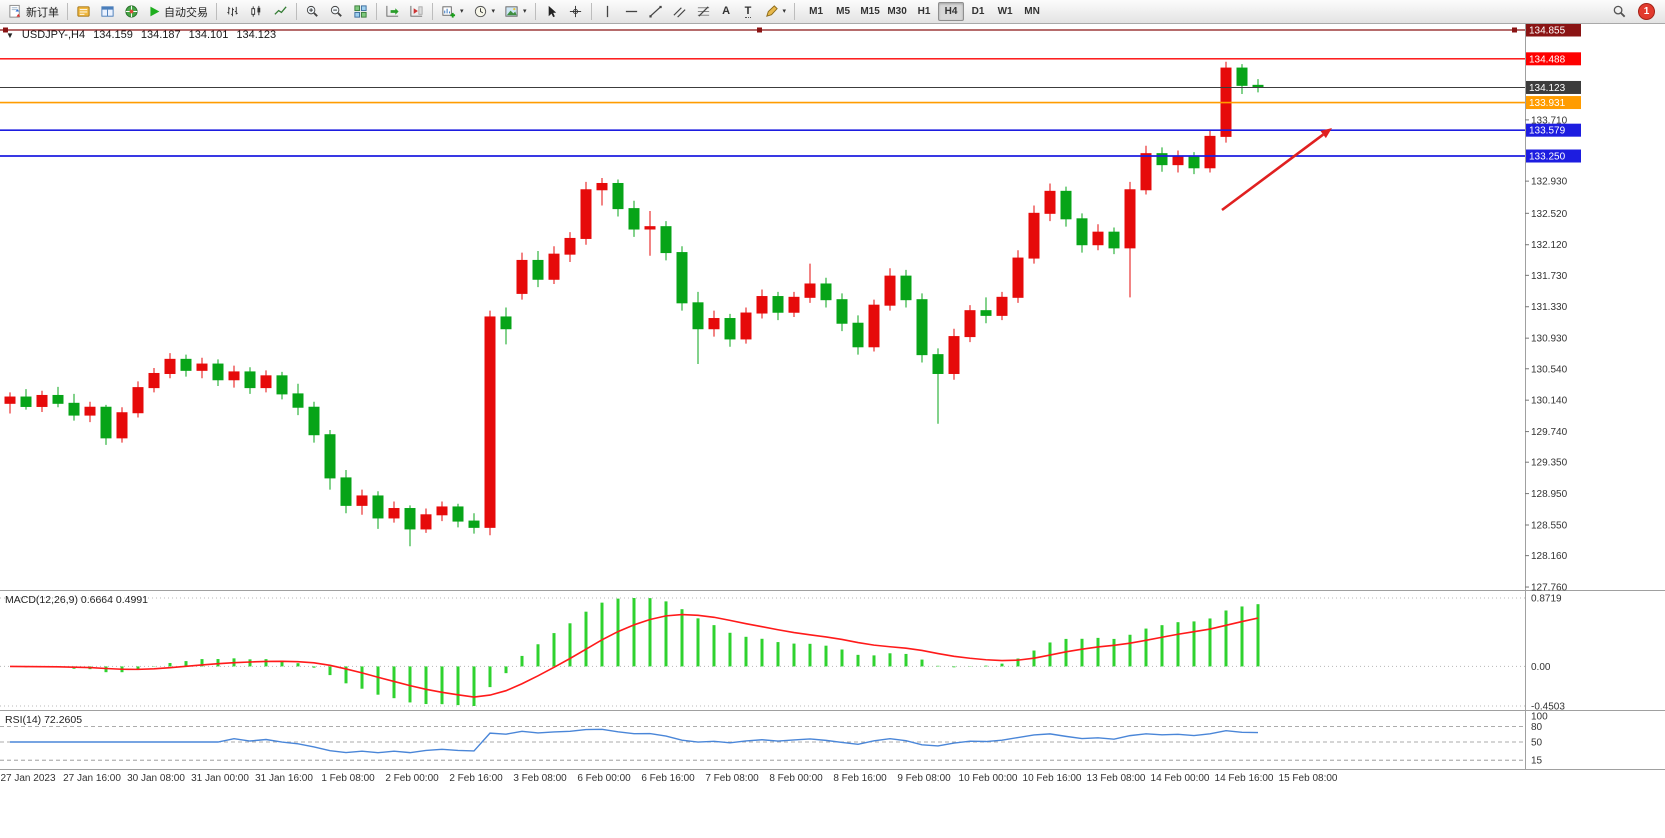 The width and height of the screenshot is (1665, 838). Describe the element at coordinates (575, 12) in the screenshot. I see `crosshair-button` at that location.